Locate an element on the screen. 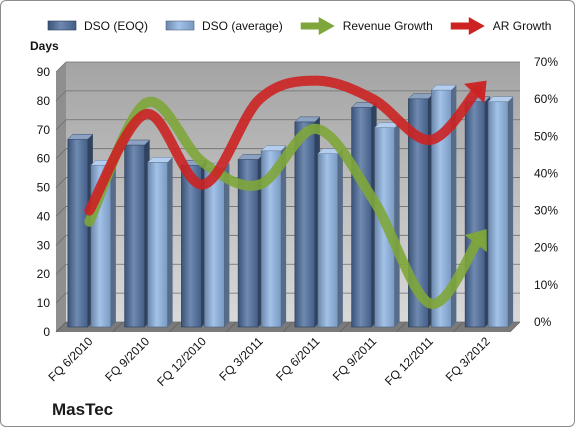 This screenshot has width=575, height=427. x-tick-label: FQ 12/2011 is located at coordinates (409, 361).